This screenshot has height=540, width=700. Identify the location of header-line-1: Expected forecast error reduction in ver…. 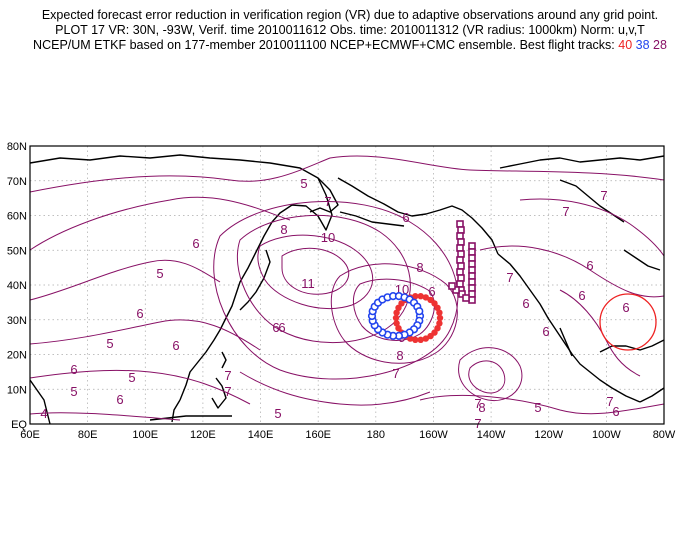
(350, 15).